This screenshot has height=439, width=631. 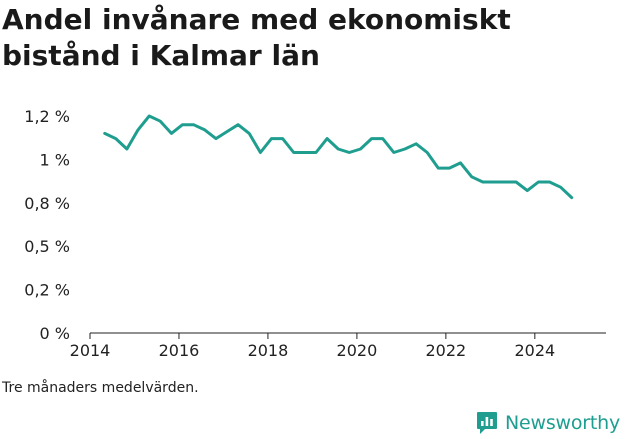 I want to click on series-group, so click(x=338, y=157).